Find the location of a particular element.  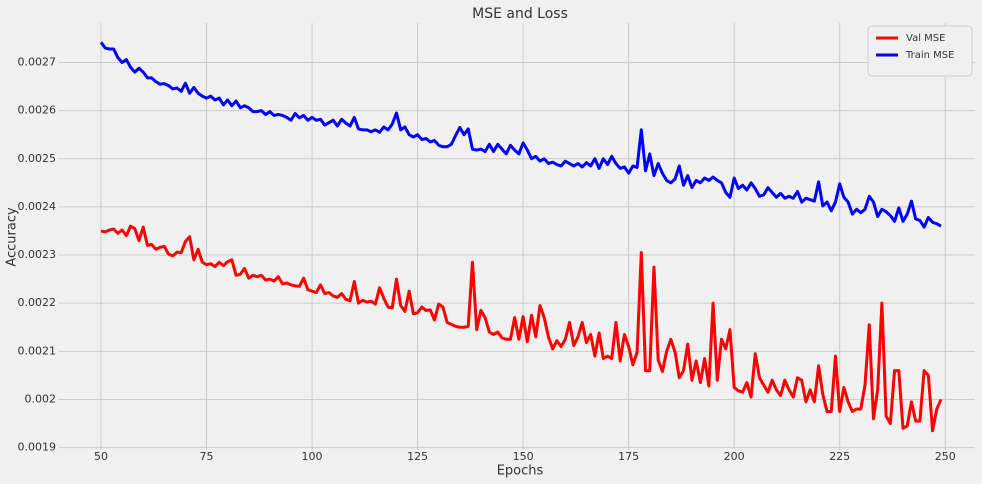

chart-title: MSE and Loss is located at coordinates (520, 14).